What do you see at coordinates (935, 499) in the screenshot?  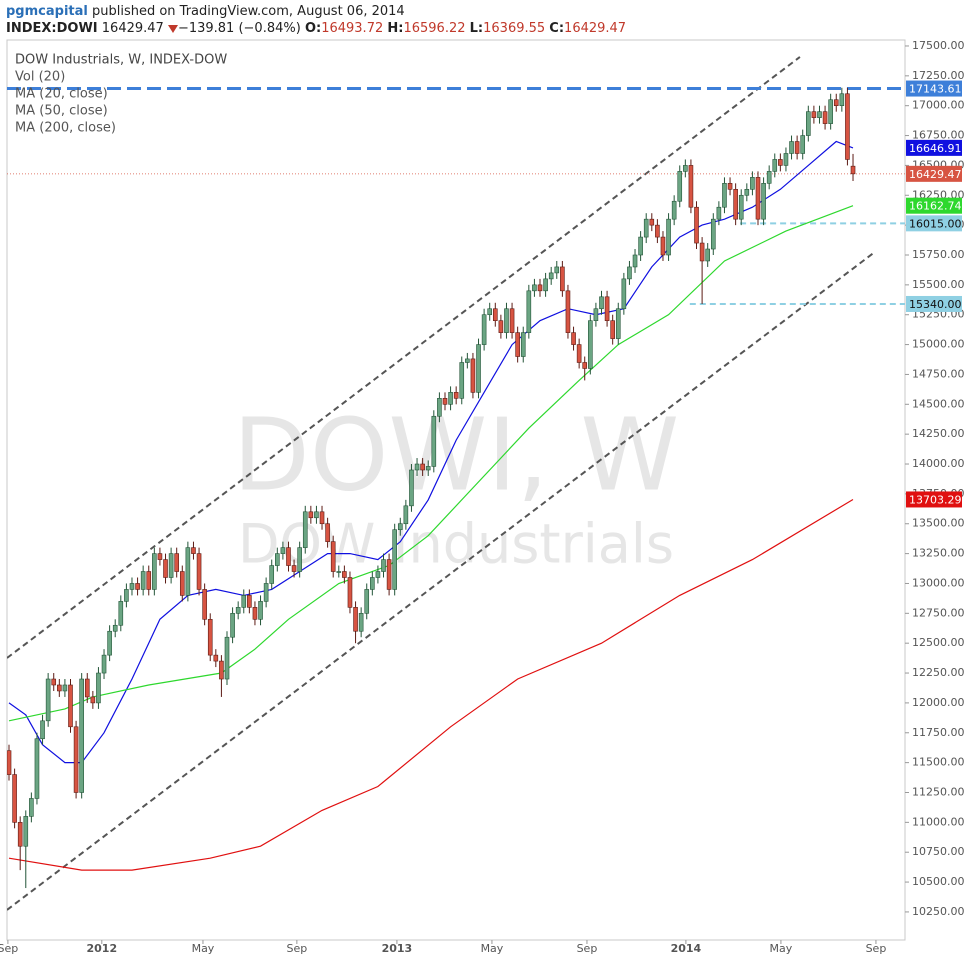 I see `price-tag-label: 13703.29` at bounding box center [935, 499].